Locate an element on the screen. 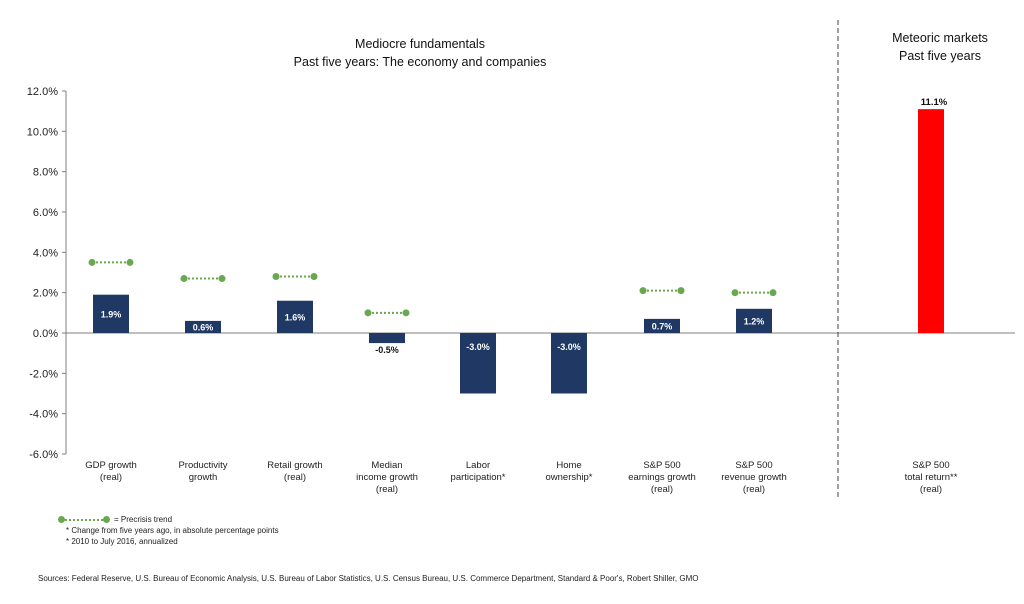  data-label: 0.6% is located at coordinates (203, 327).